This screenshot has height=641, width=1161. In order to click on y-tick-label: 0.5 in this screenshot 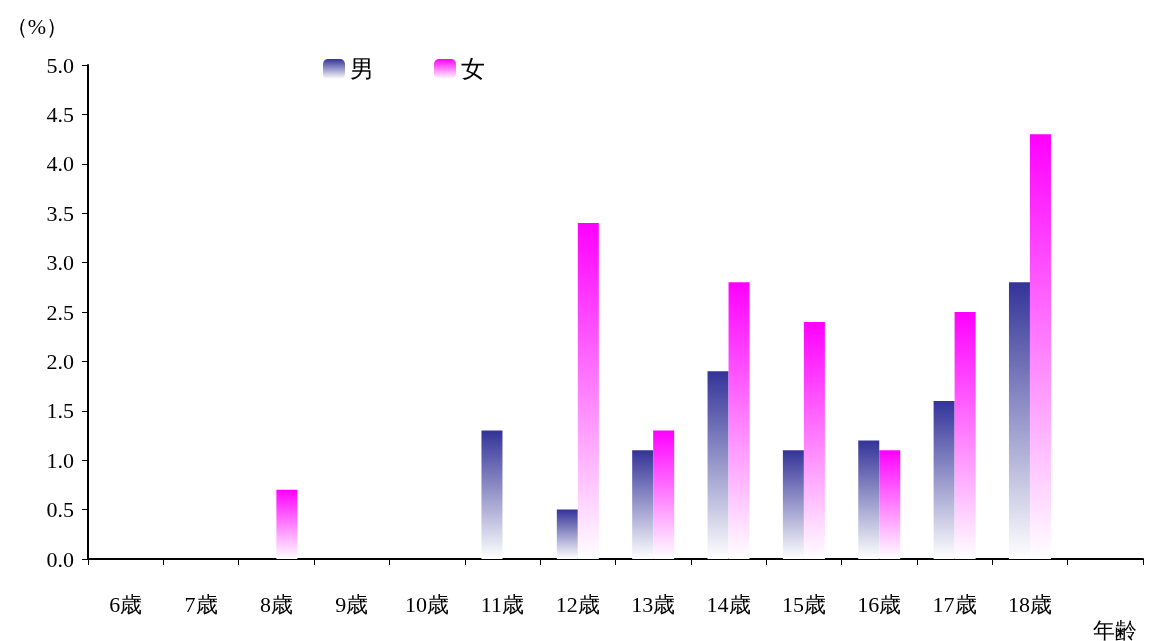, I will do `click(60, 510)`.